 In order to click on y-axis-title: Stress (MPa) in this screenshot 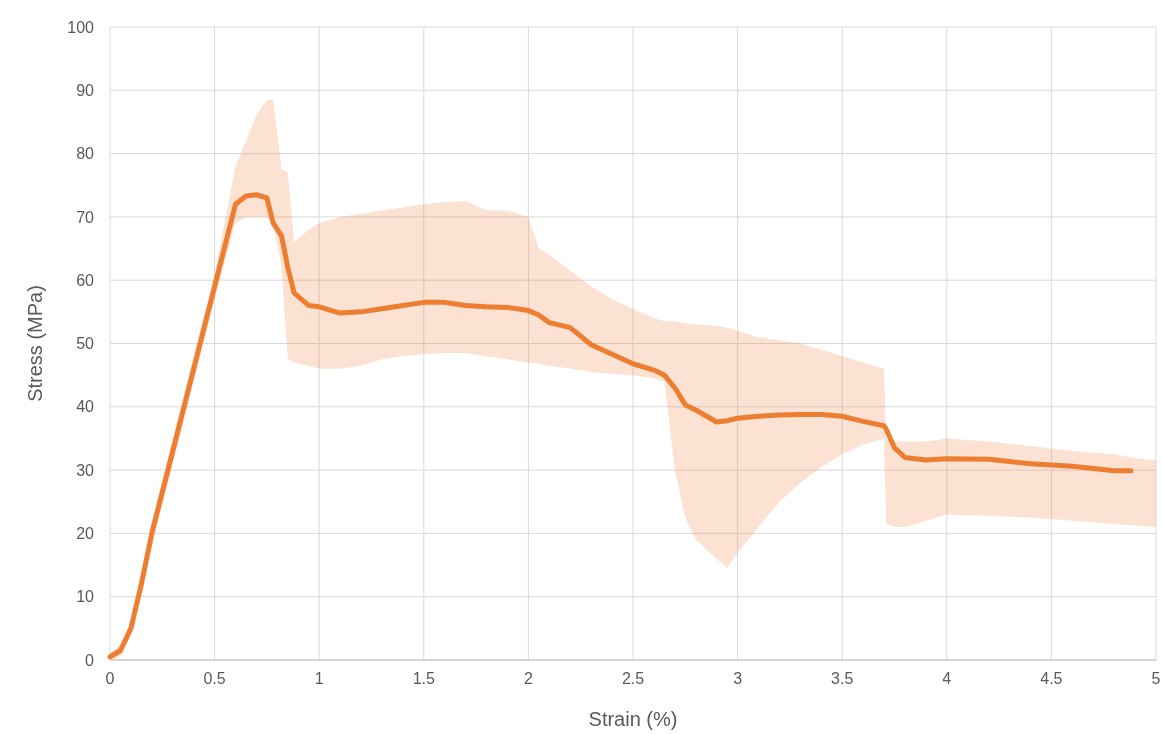, I will do `click(35, 343)`.